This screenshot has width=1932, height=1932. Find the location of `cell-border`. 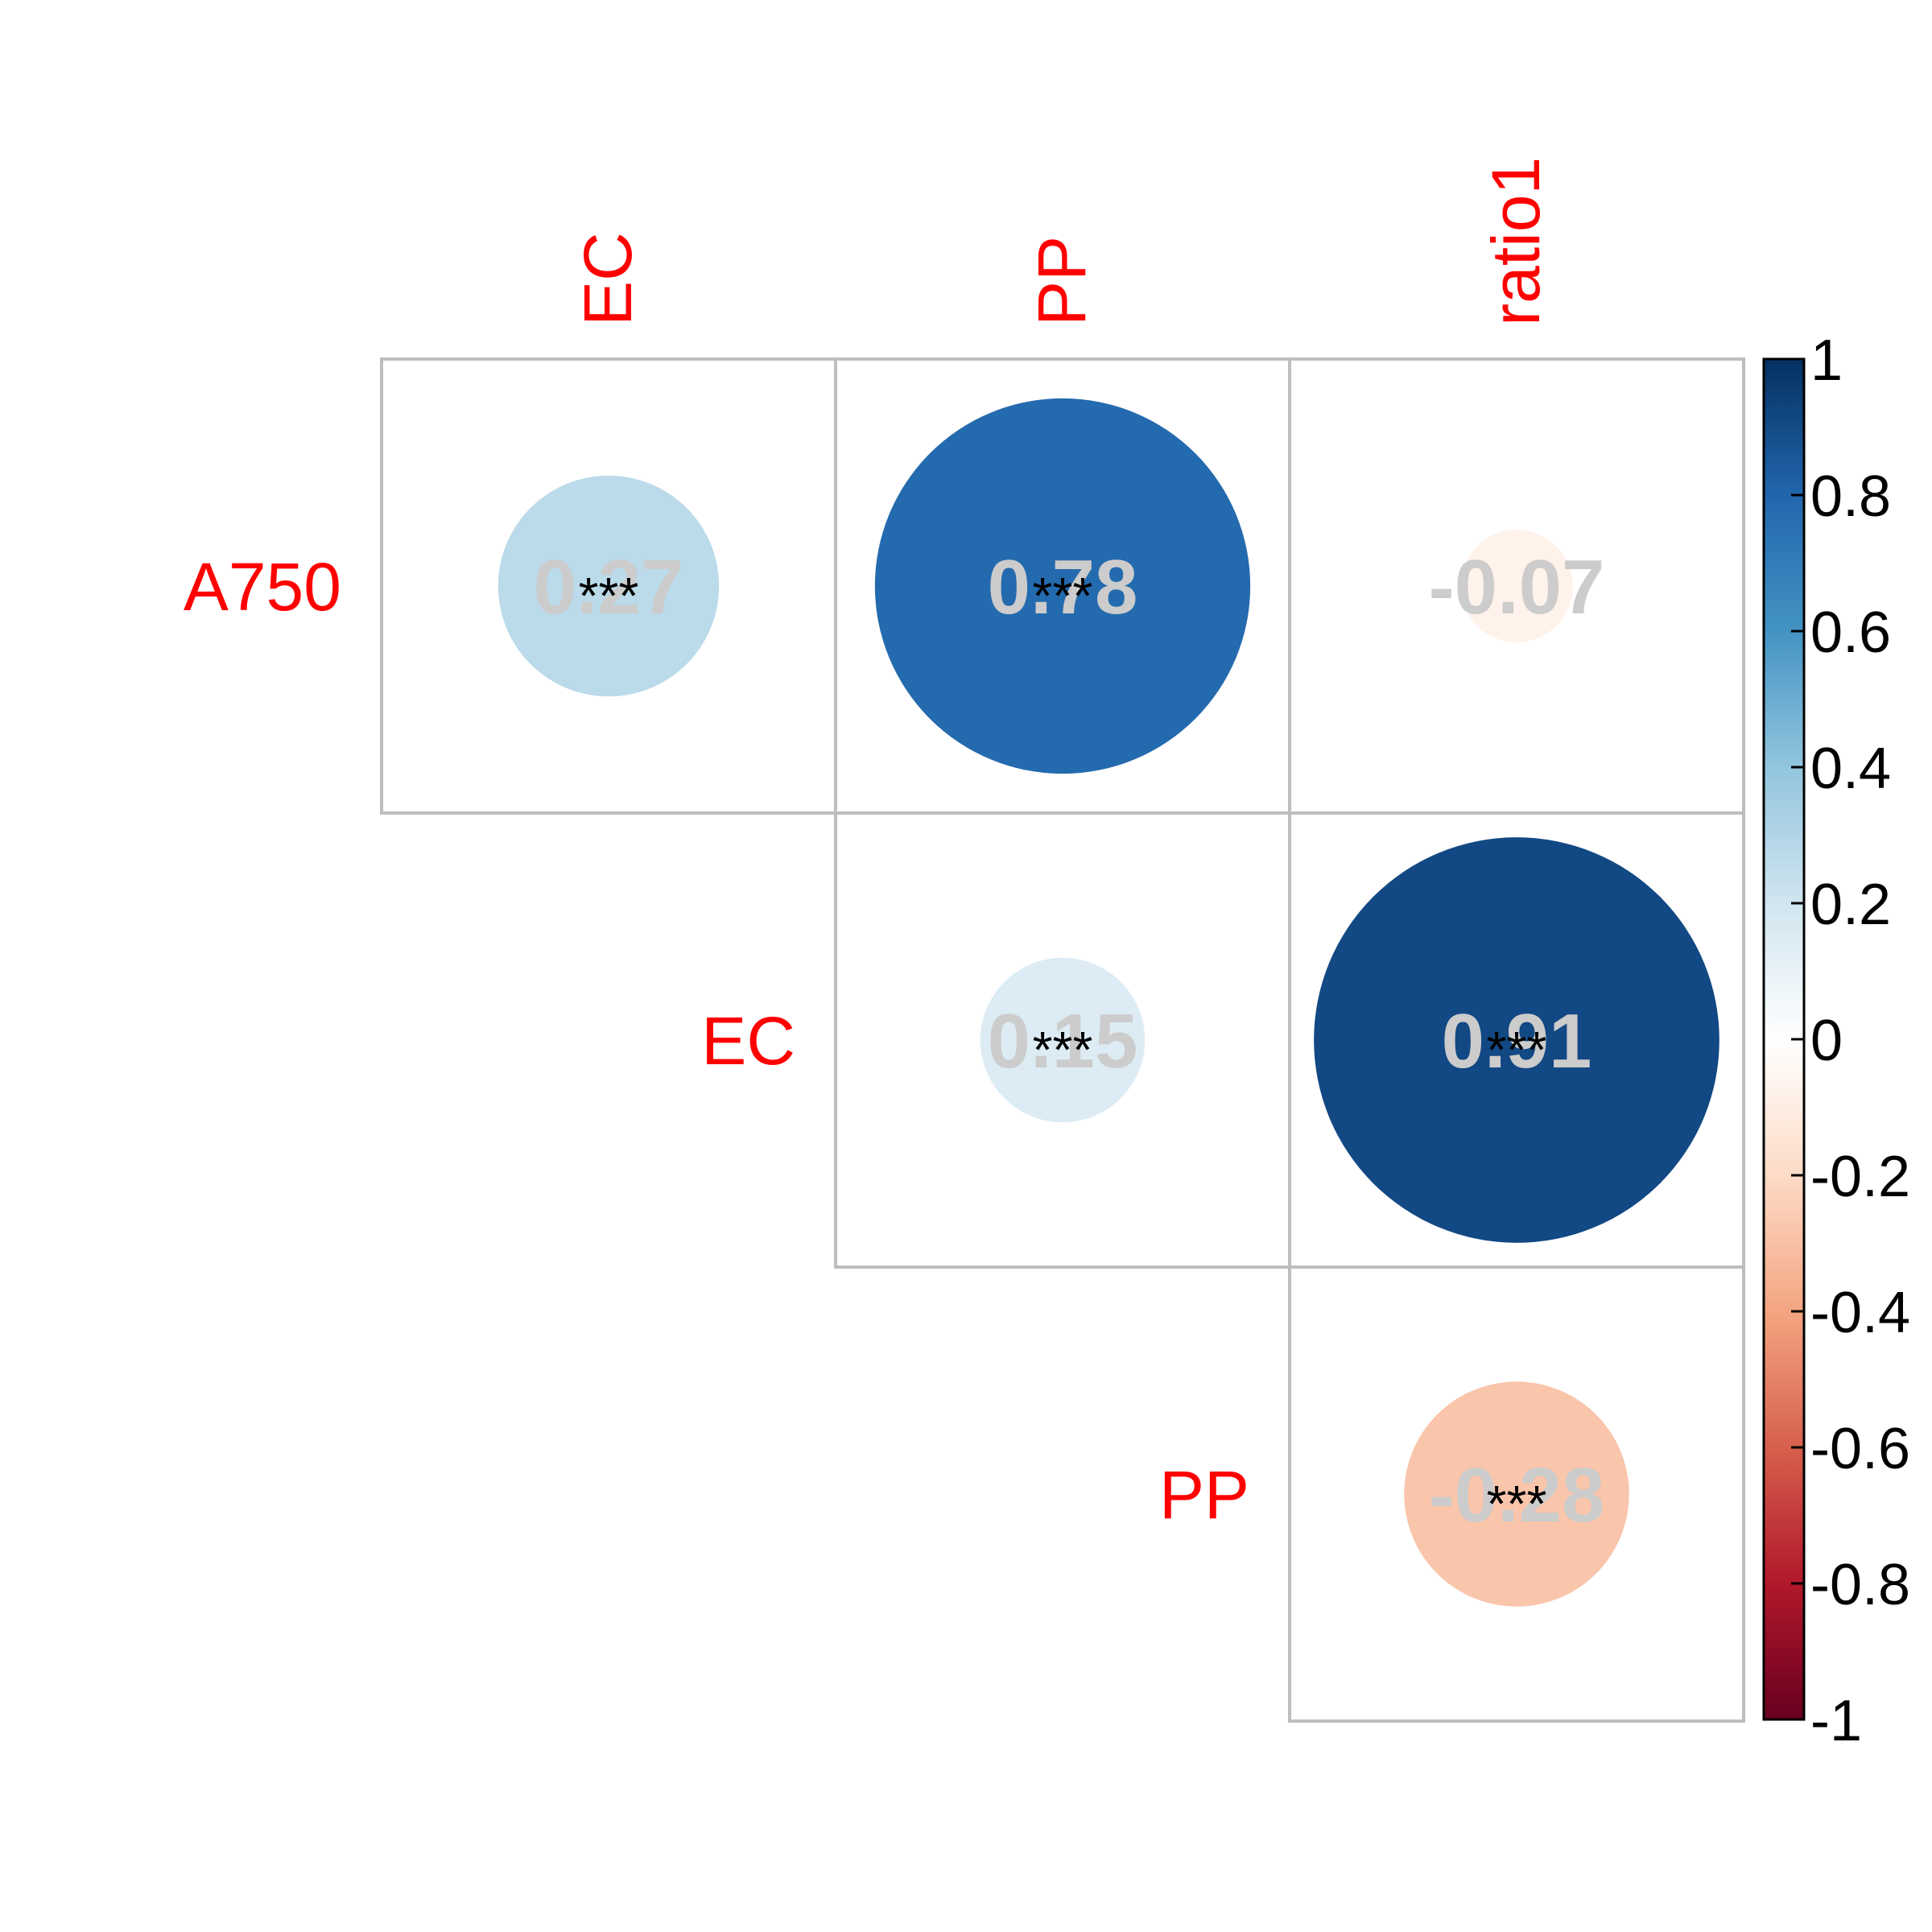

cell-border is located at coordinates (1516, 1494).